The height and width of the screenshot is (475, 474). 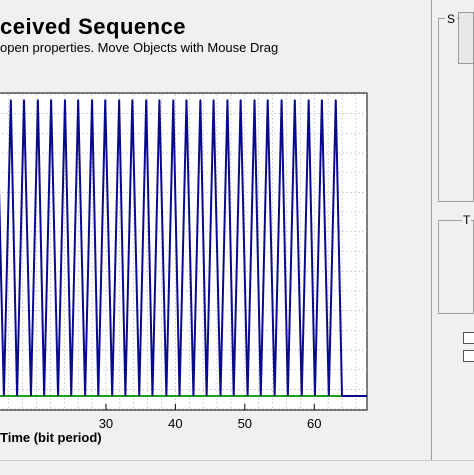 I want to click on side-scroll-button, so click(x=466, y=38).